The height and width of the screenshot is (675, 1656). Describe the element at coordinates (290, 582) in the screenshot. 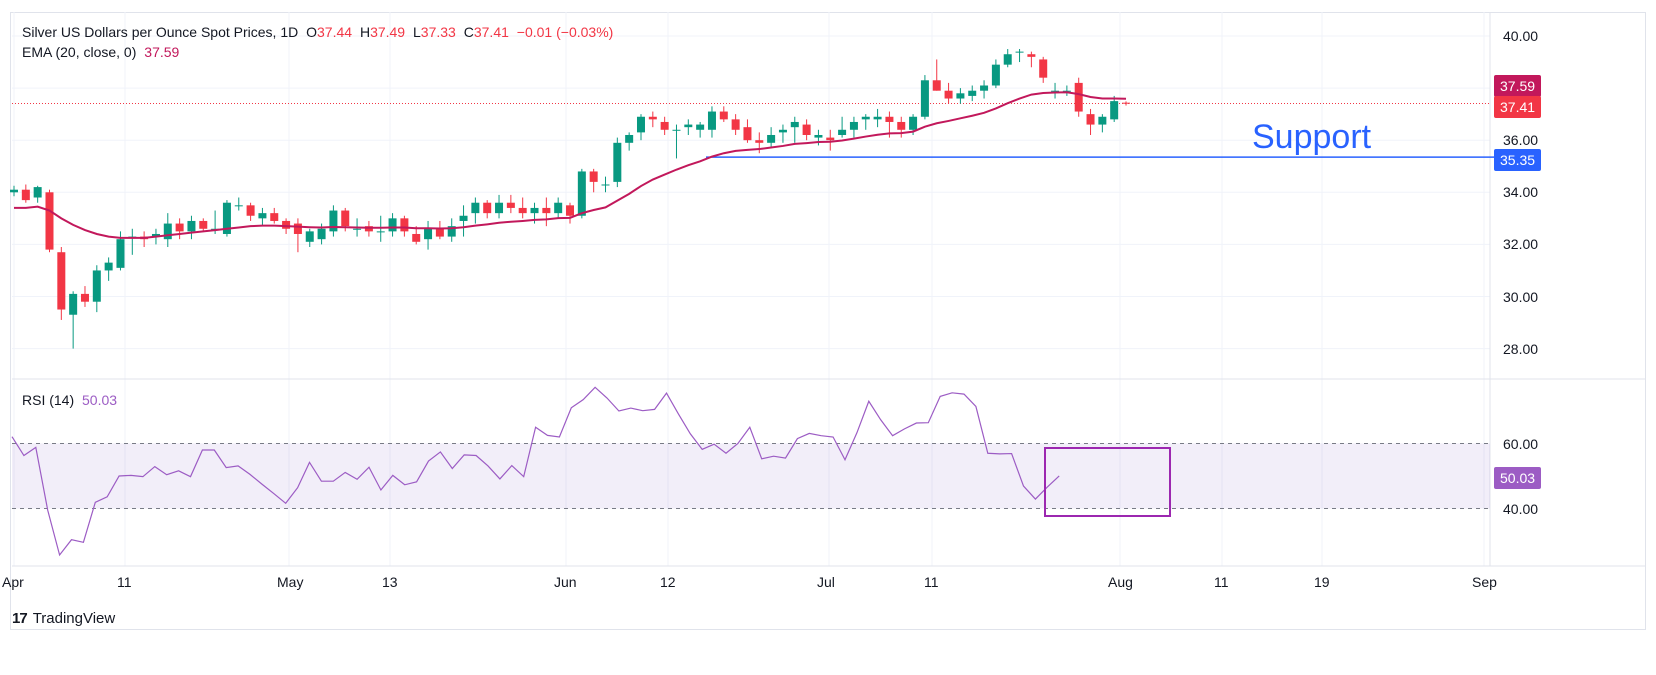

I see `time-tick-label: May` at that location.